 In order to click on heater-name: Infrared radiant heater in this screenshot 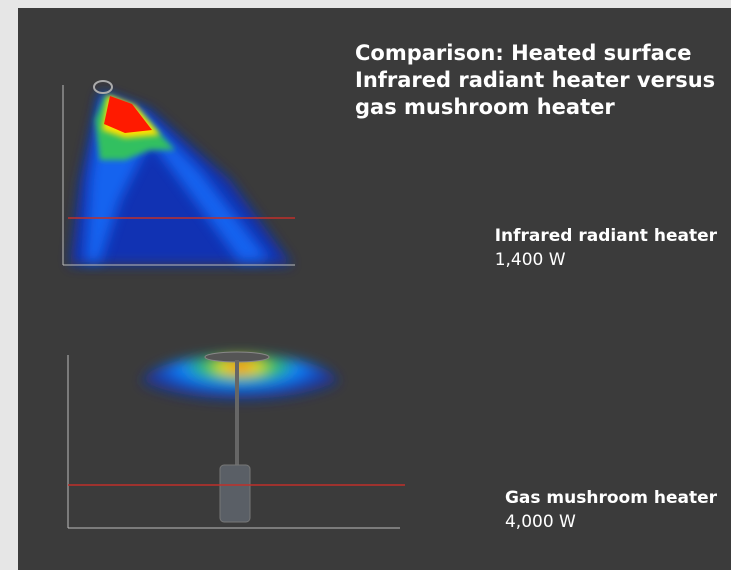, I will do `click(605, 236)`.